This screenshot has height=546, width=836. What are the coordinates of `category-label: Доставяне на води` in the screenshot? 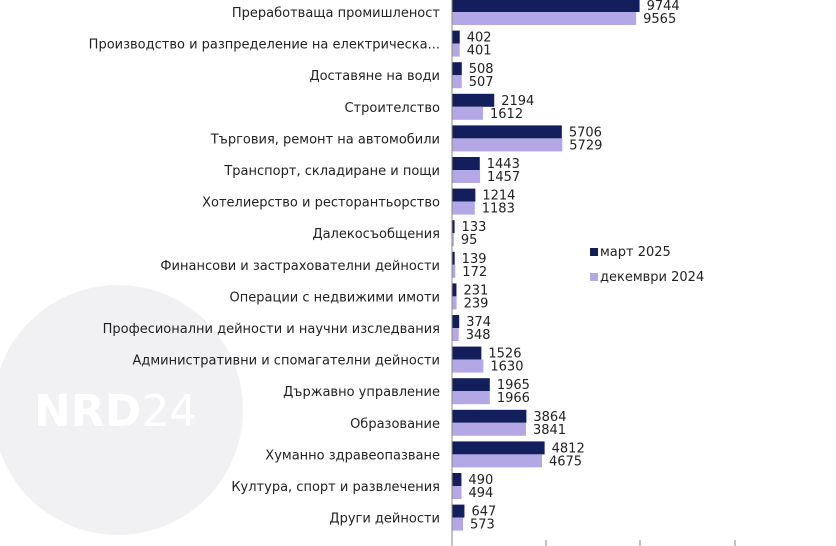 It's located at (374, 76).